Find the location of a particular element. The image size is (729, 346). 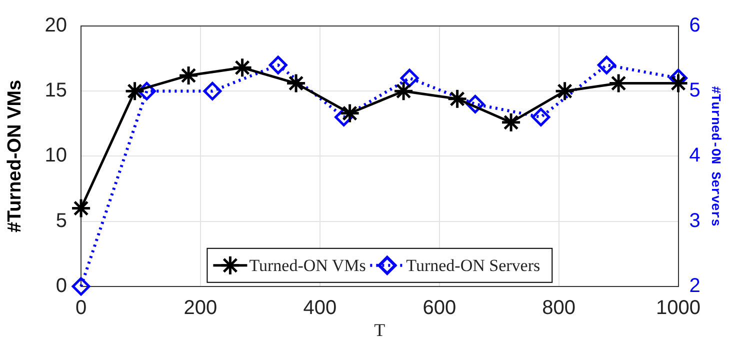

y2-axis-title: #Turned-ON Servers is located at coordinates (715, 156).